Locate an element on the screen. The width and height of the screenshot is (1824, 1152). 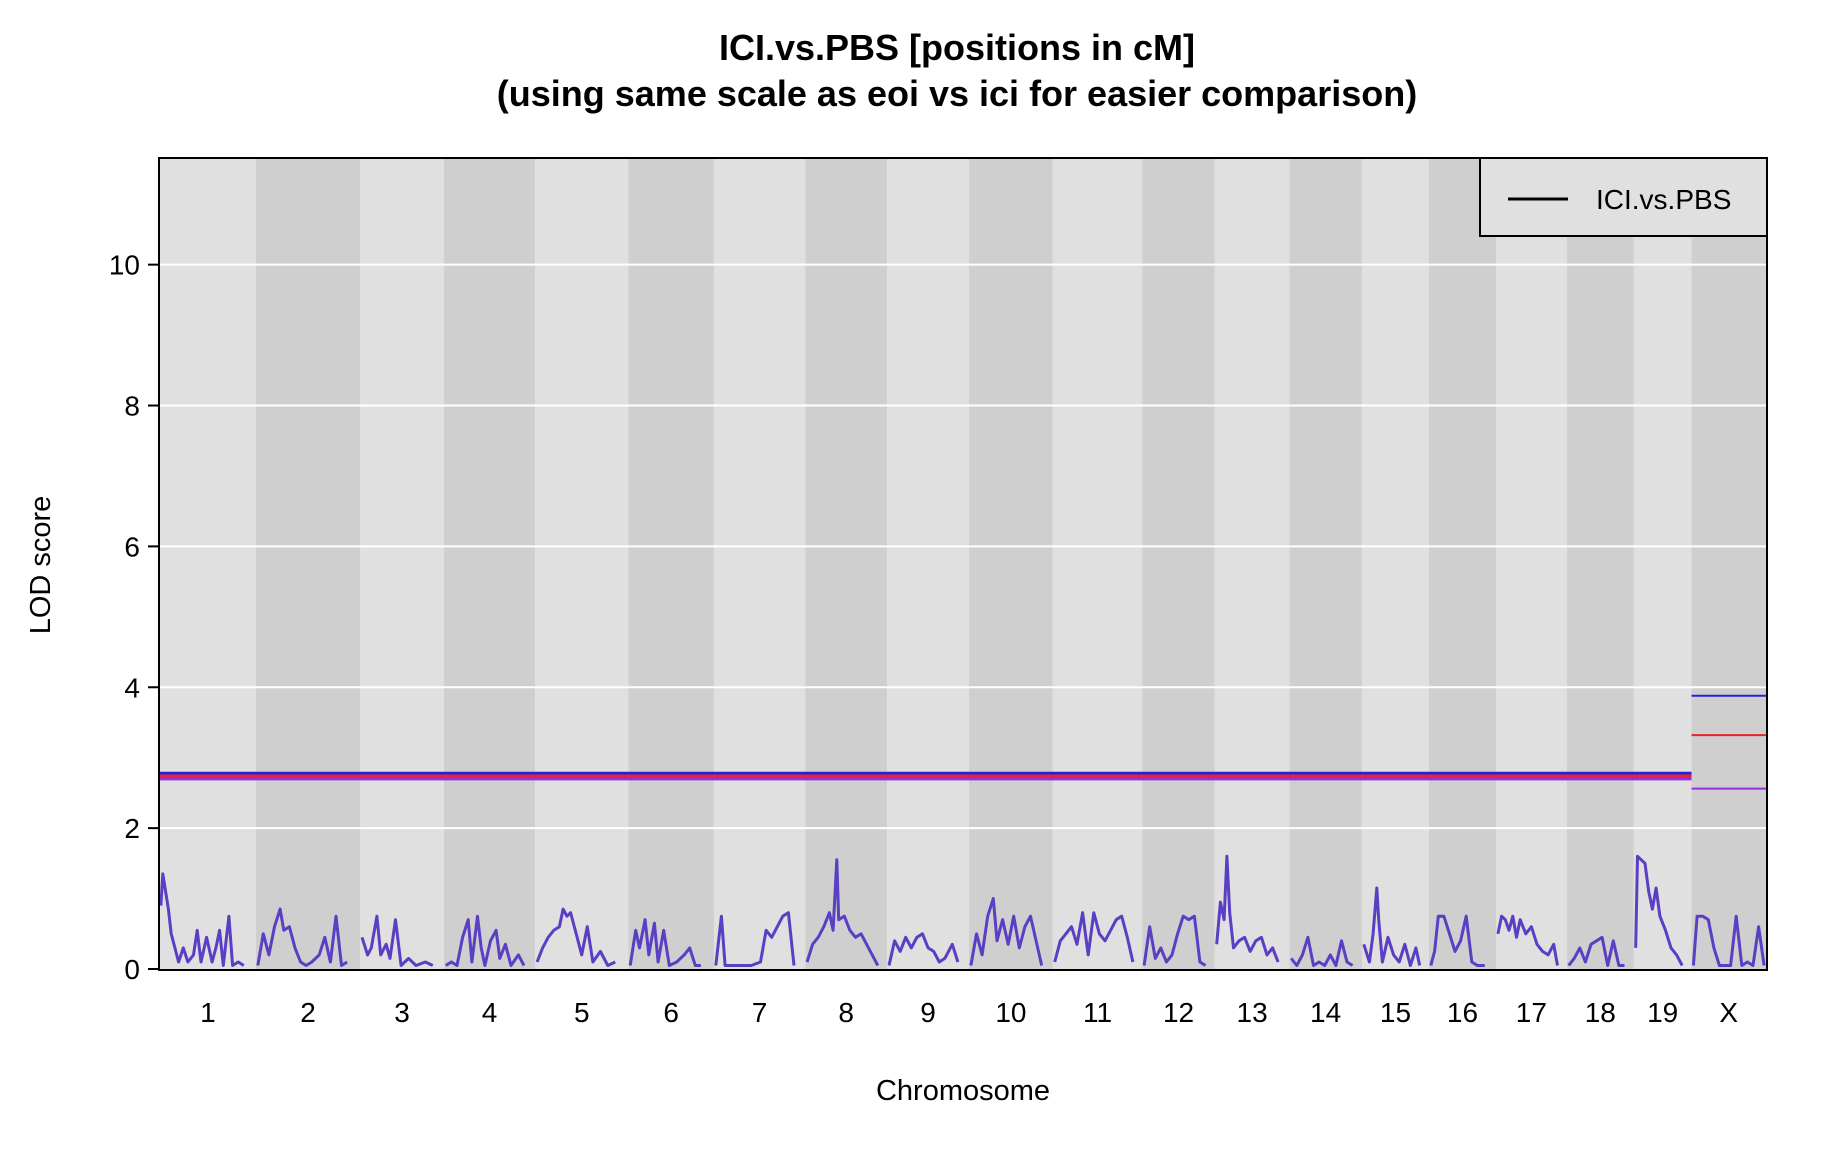
x-tick-label-17: 17 is located at coordinates (1531, 1012).